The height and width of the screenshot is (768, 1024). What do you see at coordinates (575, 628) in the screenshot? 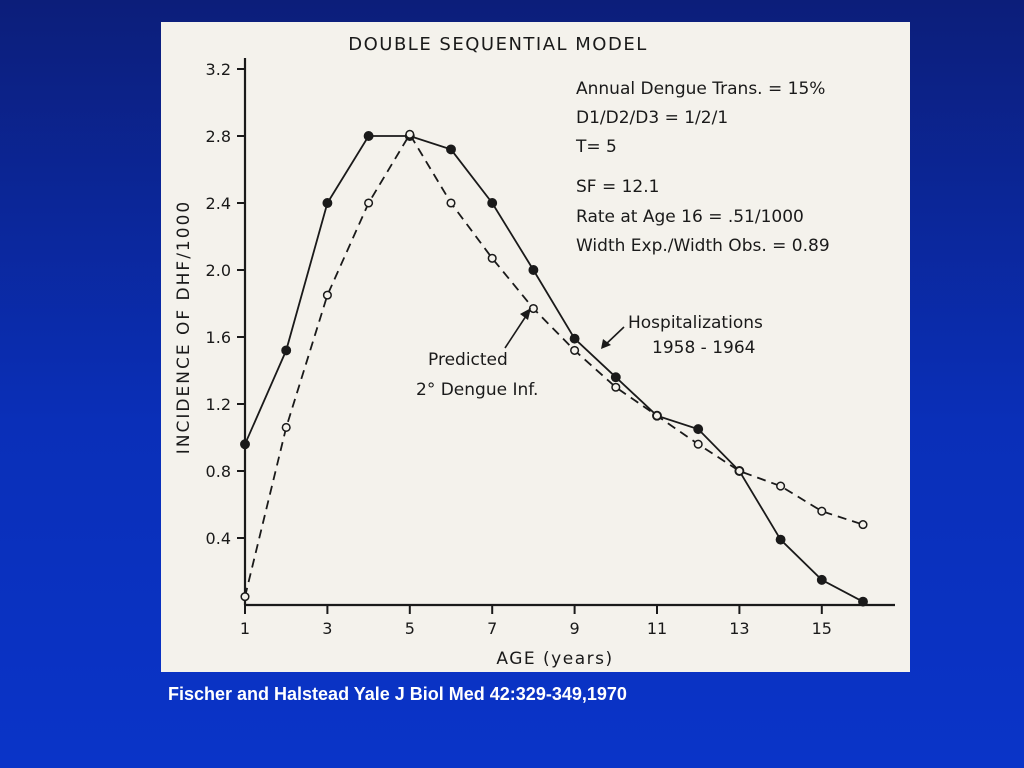
I see `x-tick-label: 9` at bounding box center [575, 628].